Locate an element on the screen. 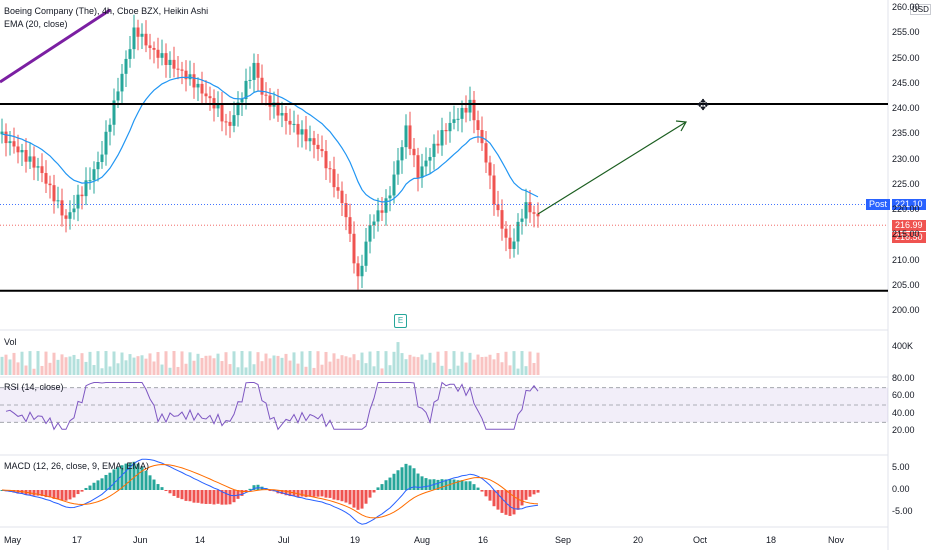 This screenshot has width=932, height=550. time-axis-tick: Aug is located at coordinates (422, 540).